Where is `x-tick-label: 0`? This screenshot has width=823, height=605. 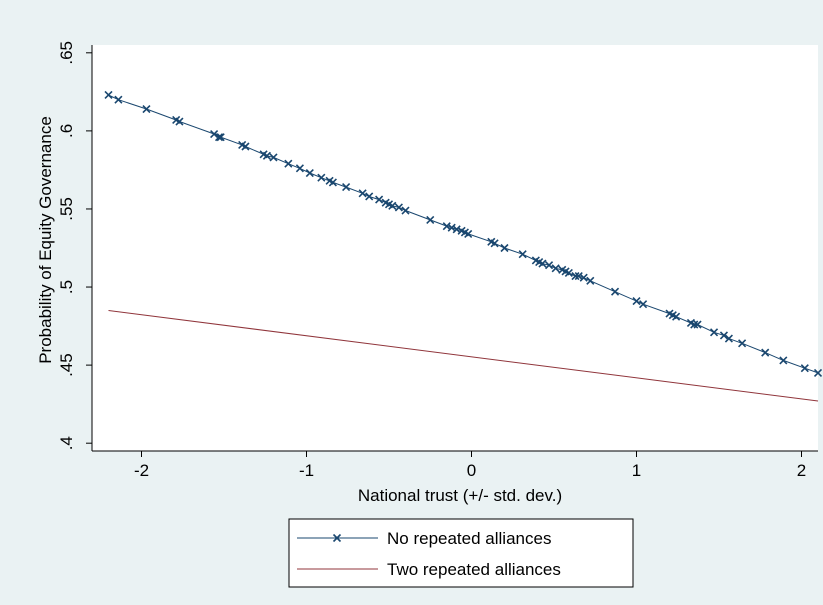
x-tick-label: 0 is located at coordinates (471, 470).